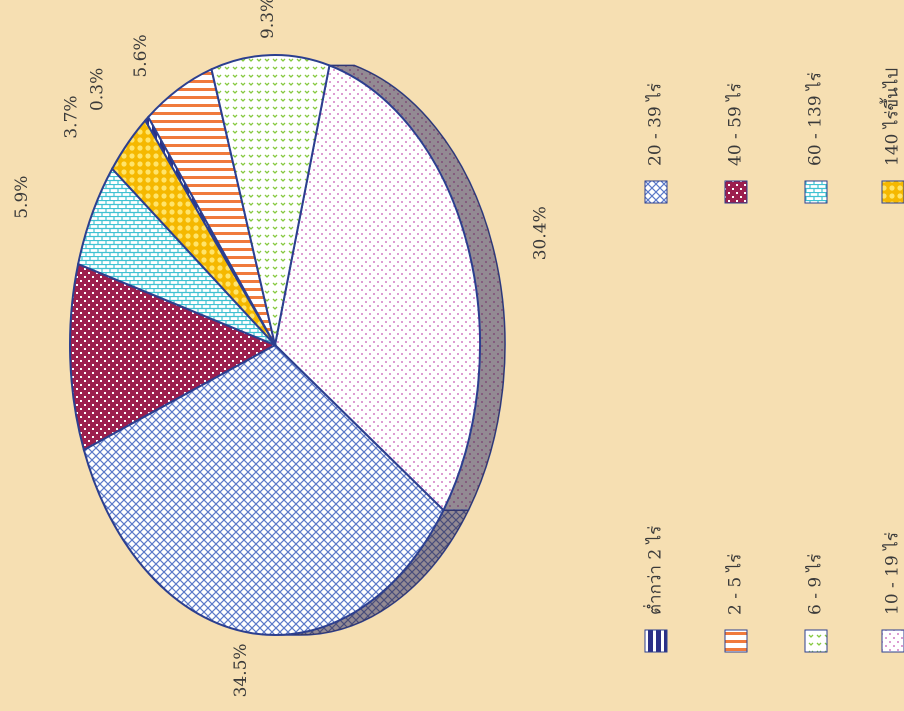  What do you see at coordinates (892, 573) in the screenshot?
I see `legend-label: 10 - 19 ไร่` at bounding box center [892, 573].